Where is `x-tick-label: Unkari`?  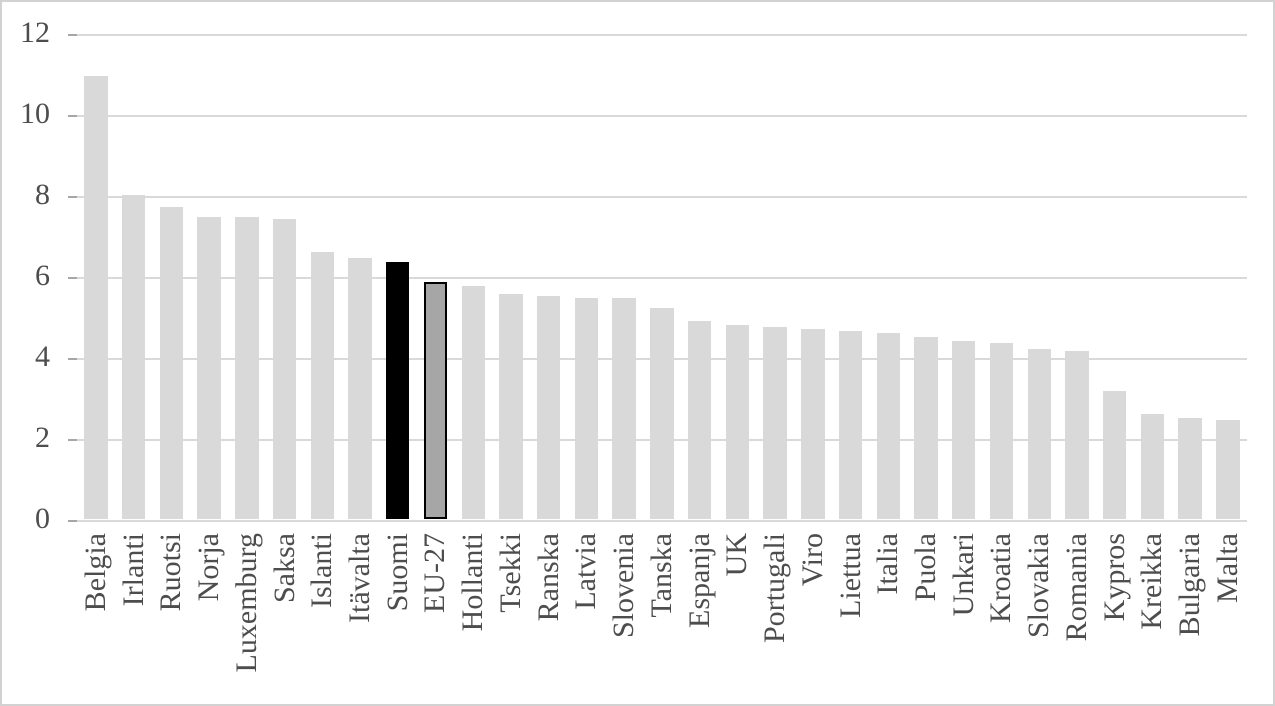 x-tick-label: Unkari is located at coordinates (963, 575).